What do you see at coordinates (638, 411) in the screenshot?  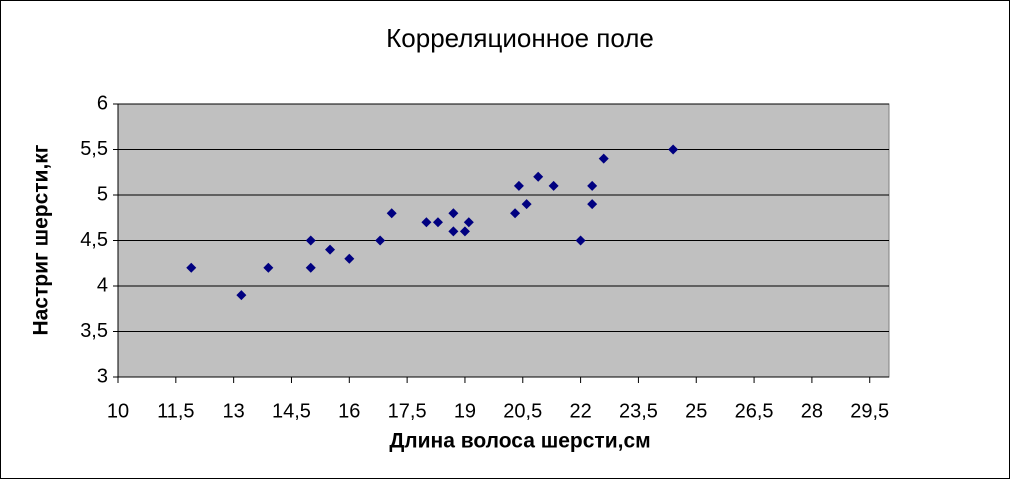 I see `x-tick-label: 23,5` at bounding box center [638, 411].